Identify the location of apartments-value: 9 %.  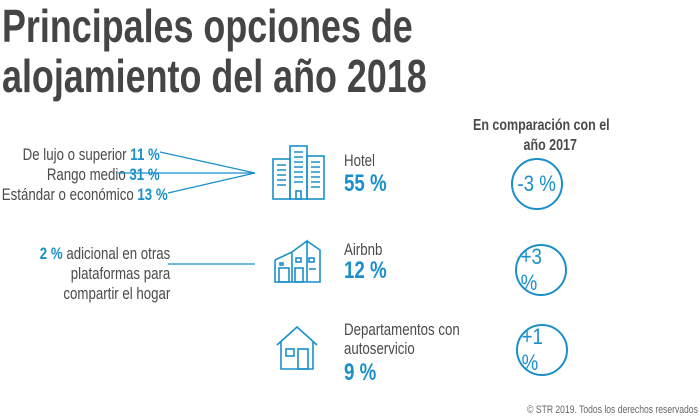
(360, 372).